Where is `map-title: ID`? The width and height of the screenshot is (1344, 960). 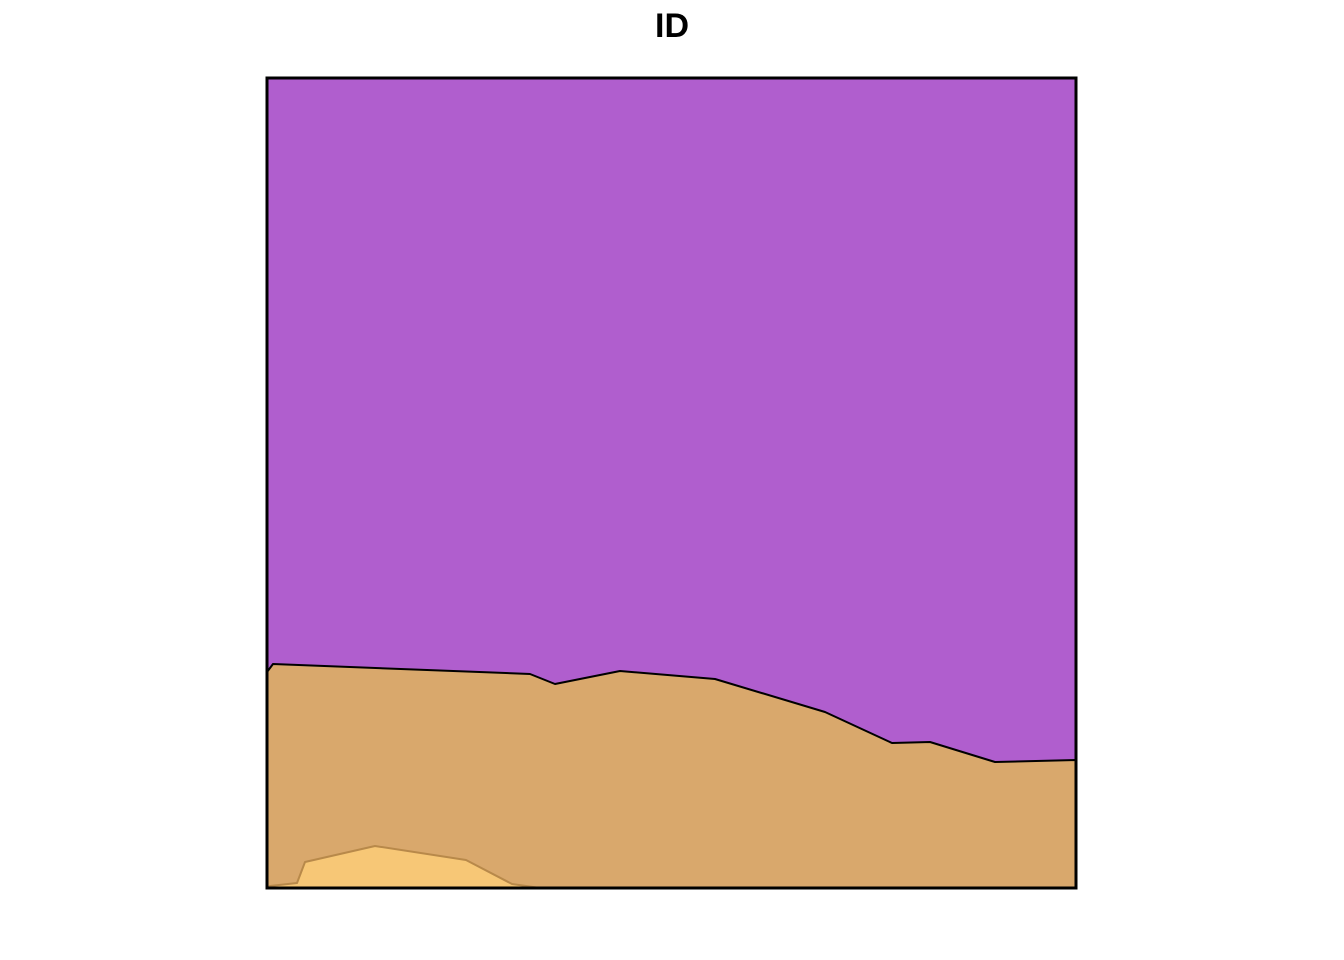 map-title: ID is located at coordinates (672, 26).